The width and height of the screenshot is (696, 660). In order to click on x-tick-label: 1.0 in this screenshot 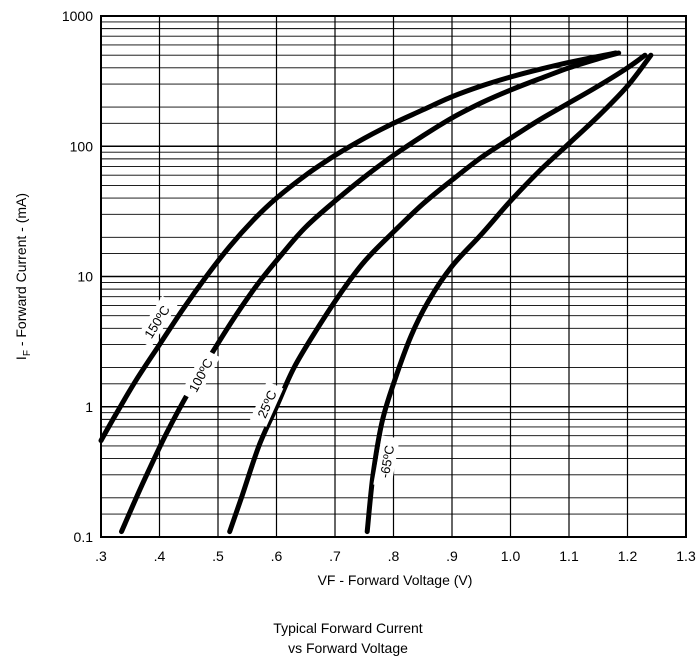, I will do `click(511, 556)`.